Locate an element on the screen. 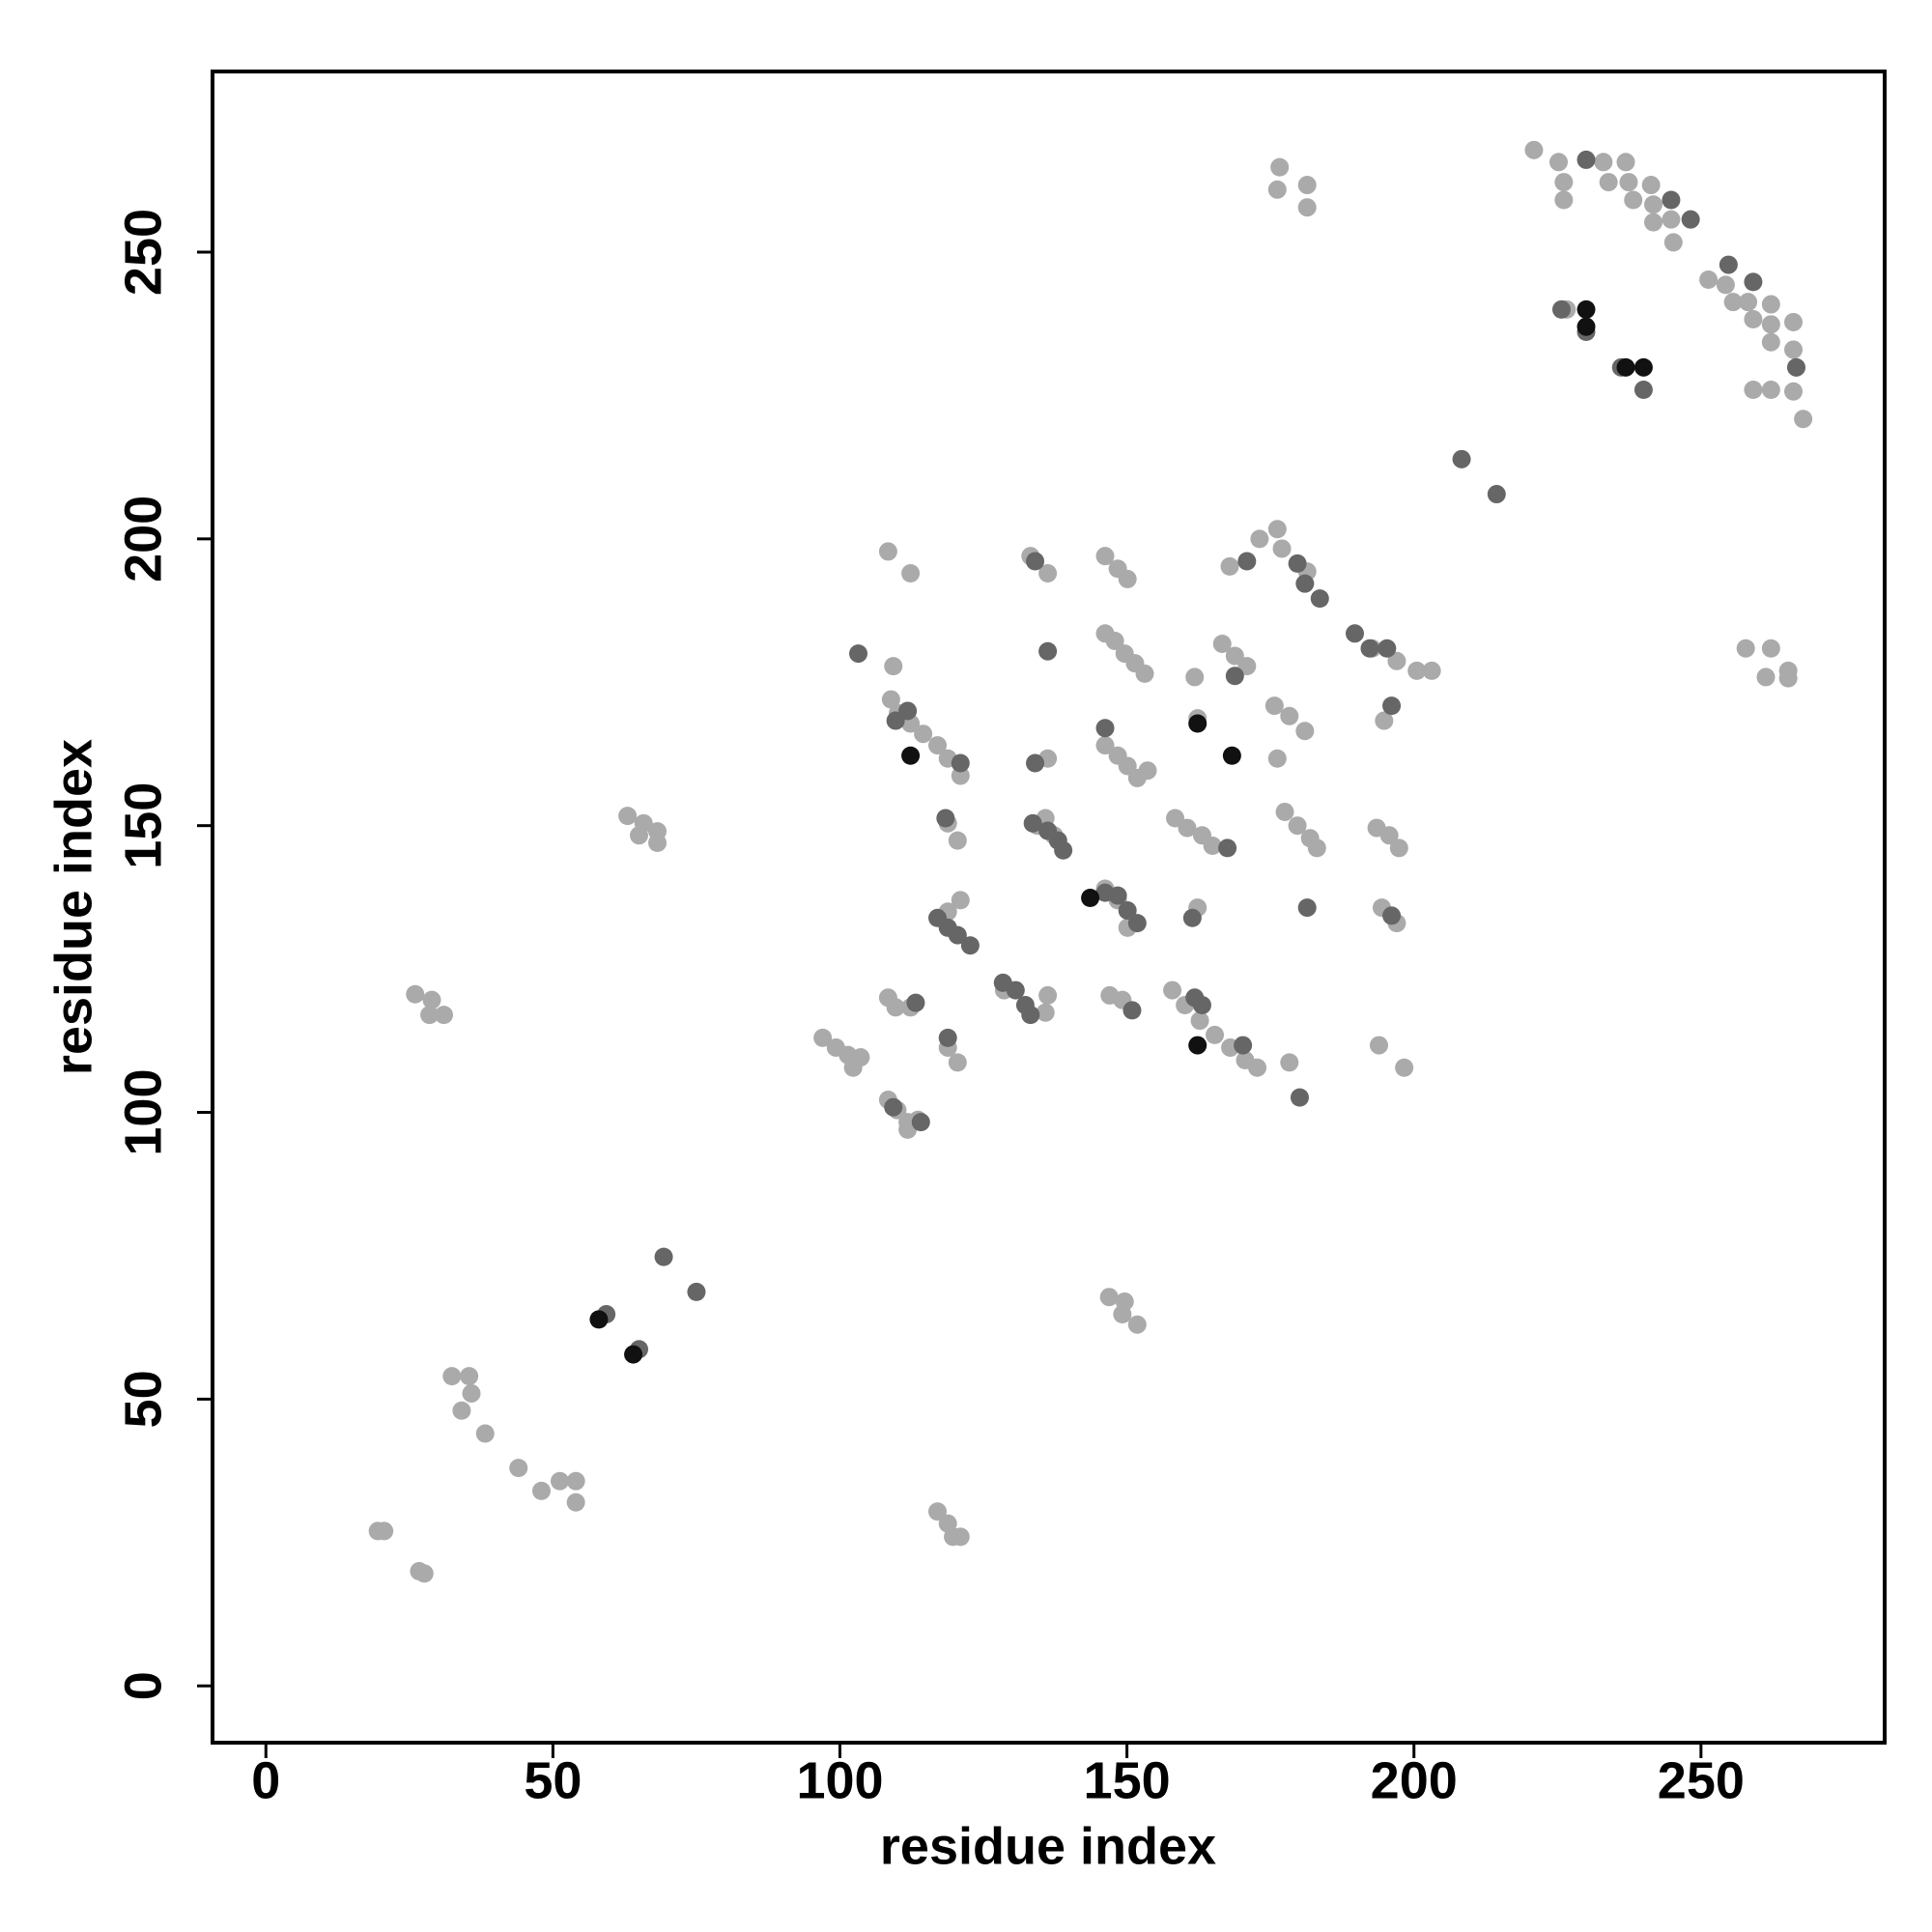  y-axis-label: residue index is located at coordinates (73, 907).